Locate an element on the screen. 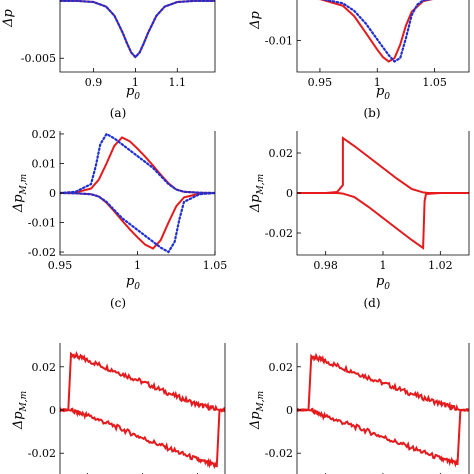 This screenshot has width=474, height=474. series-line-f-red is located at coordinates (383, 410).